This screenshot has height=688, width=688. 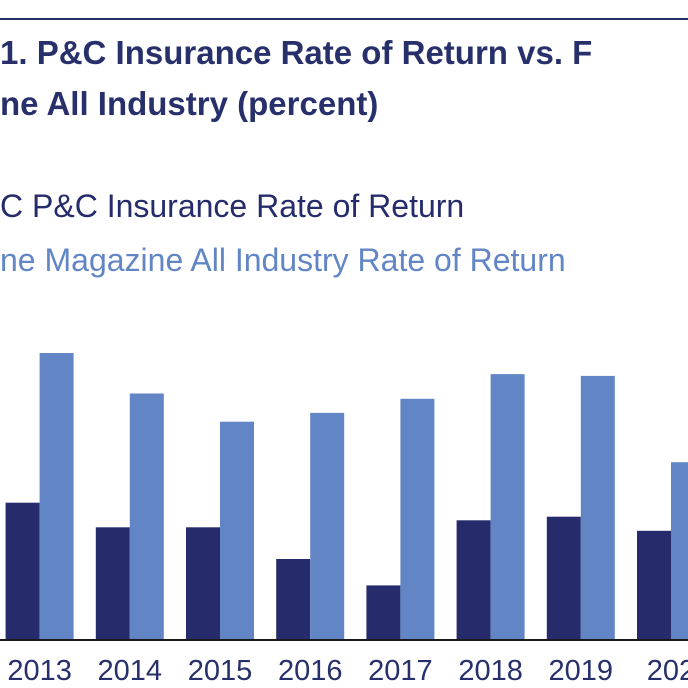 I want to click on bar-series-2-2015, so click(x=237, y=530).